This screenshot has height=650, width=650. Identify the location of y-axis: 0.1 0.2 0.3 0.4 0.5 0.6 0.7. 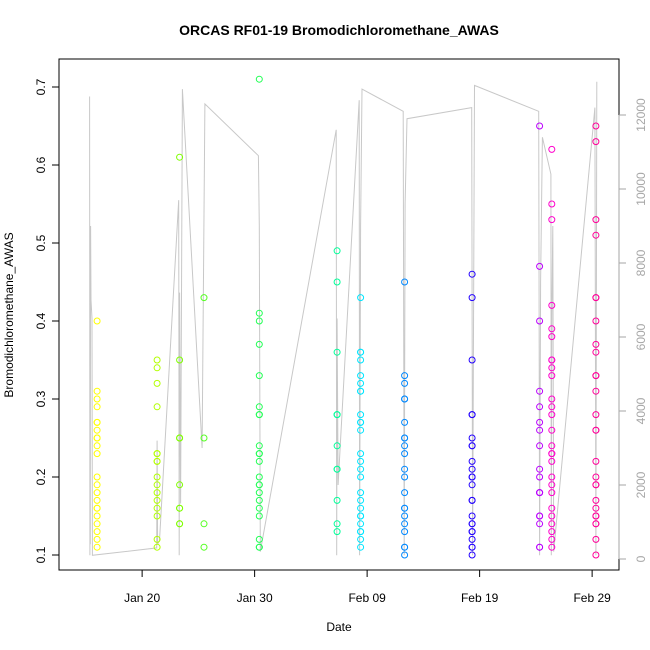
(47, 320).